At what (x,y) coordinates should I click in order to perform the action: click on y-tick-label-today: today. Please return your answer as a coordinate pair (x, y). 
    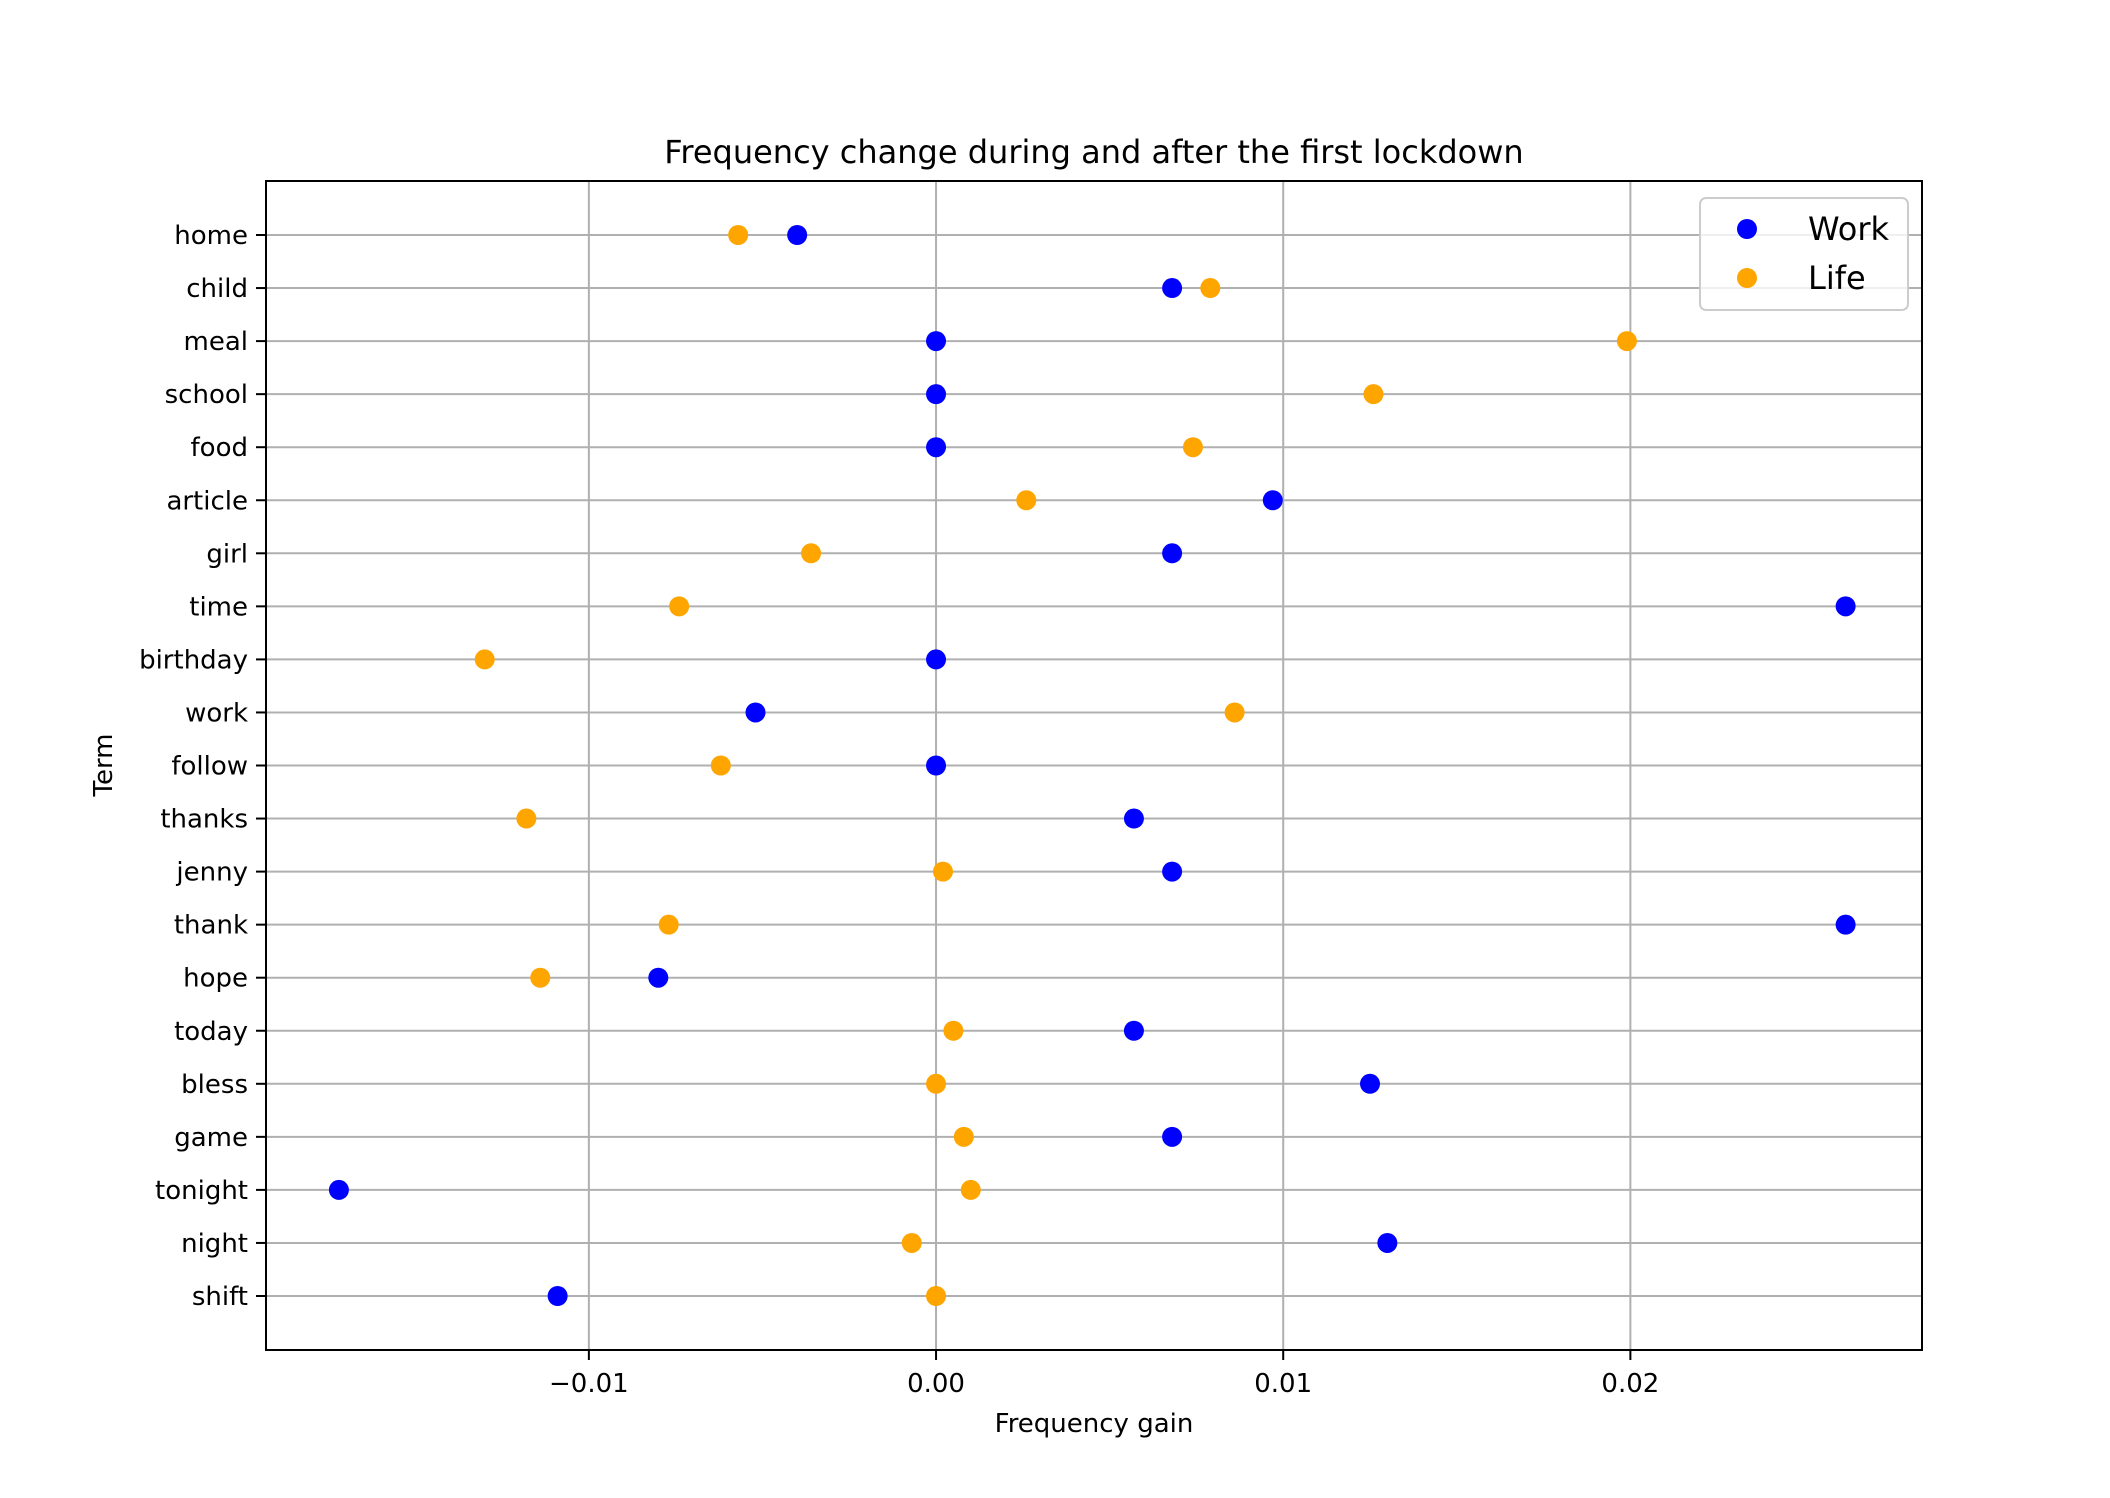
    Looking at the image, I should click on (211, 1032).